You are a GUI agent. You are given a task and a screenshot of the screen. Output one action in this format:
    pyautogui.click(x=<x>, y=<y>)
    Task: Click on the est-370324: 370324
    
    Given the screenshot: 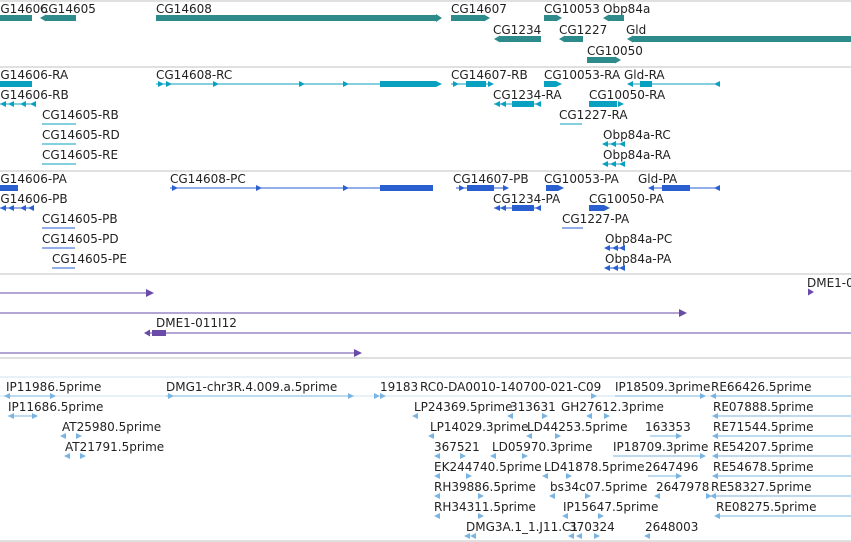 What is the action you would take?
    pyautogui.click(x=591, y=529)
    